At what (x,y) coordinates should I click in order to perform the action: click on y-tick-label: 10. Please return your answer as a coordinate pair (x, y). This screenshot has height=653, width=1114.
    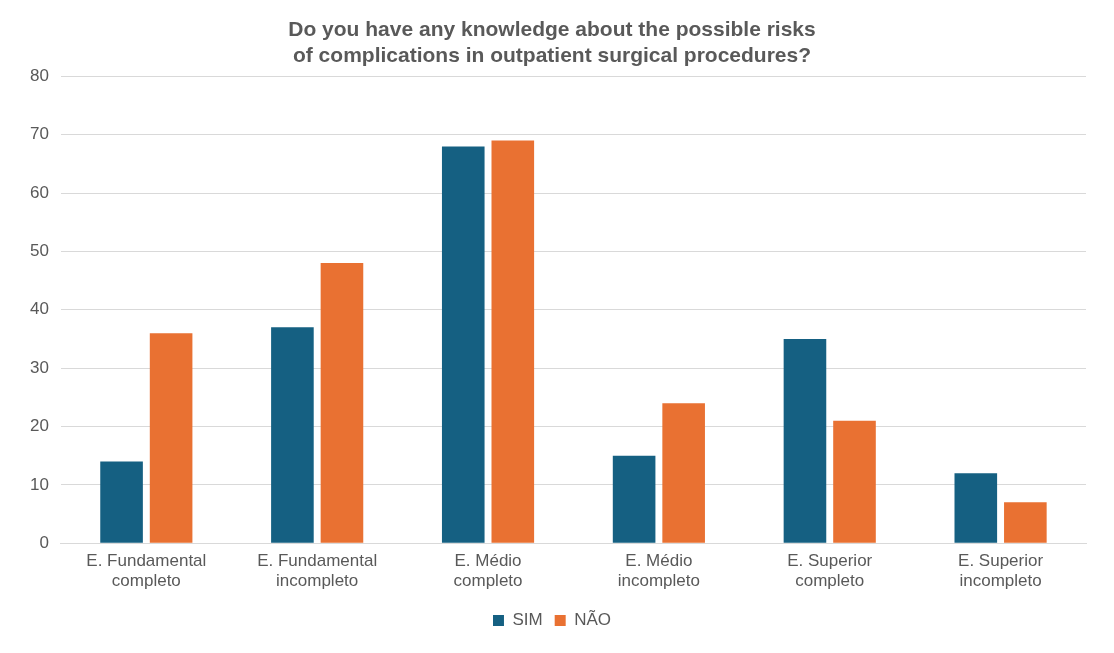
    Looking at the image, I should click on (39, 484).